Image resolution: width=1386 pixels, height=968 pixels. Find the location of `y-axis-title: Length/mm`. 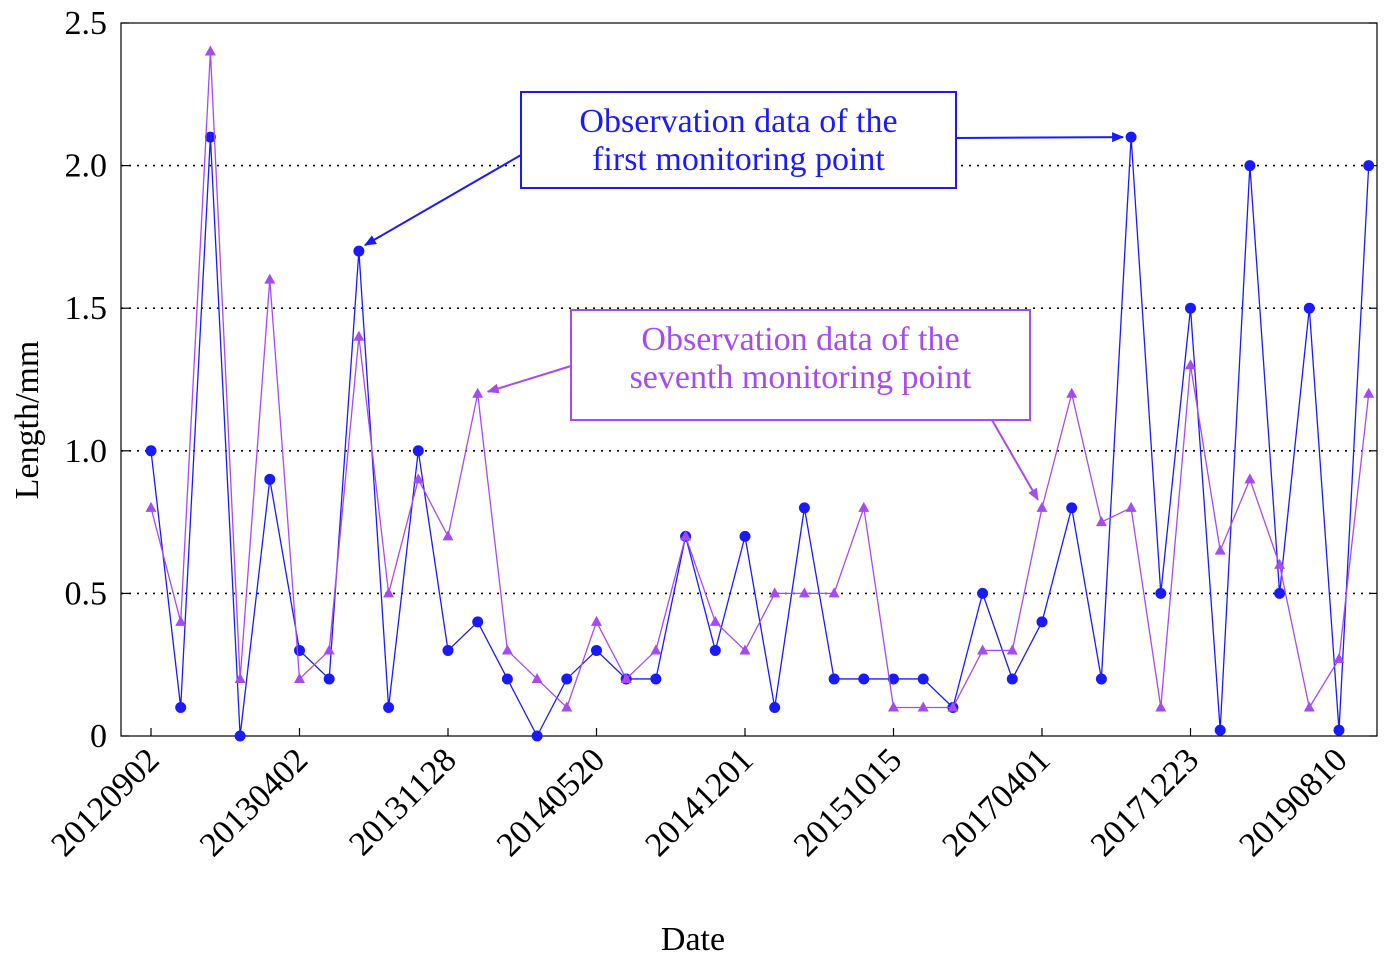

y-axis-title: Length/mm is located at coordinates (27, 420).